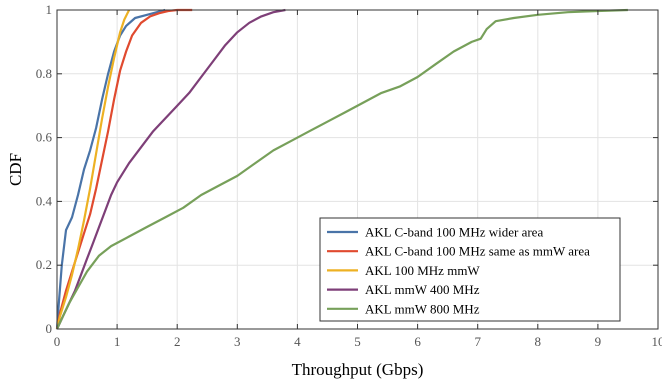  I want to click on legend-label: AKL mmW 400 MHz, so click(422, 289).